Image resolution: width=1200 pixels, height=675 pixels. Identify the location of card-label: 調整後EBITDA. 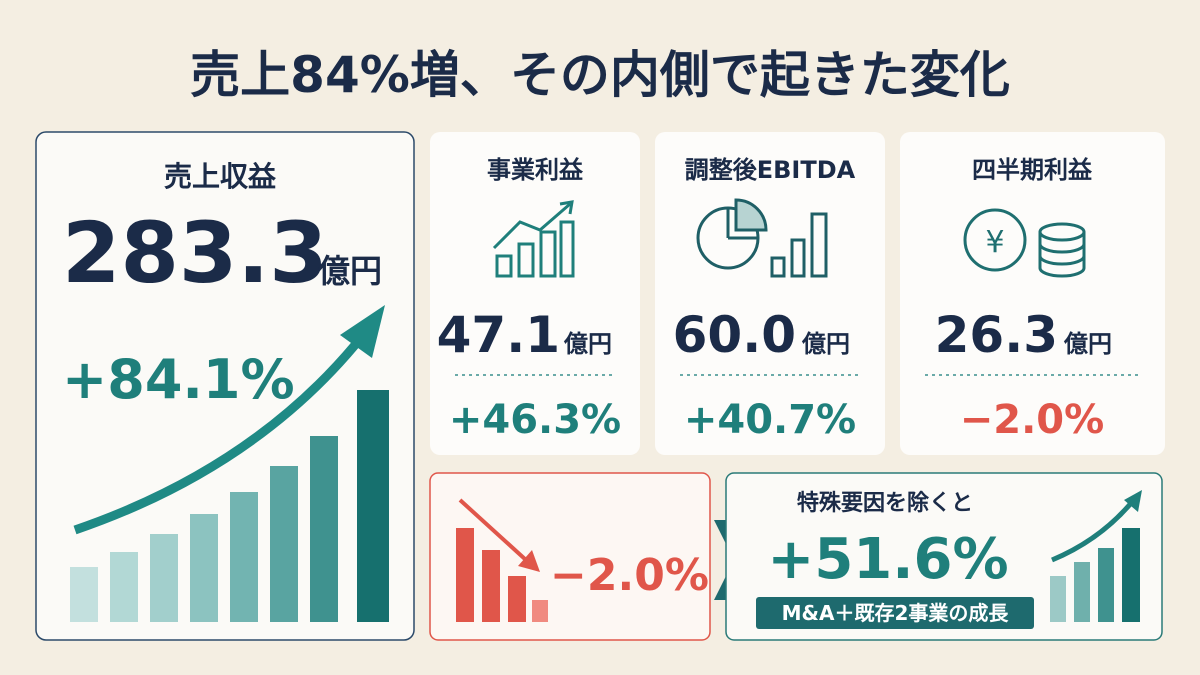
(770, 170).